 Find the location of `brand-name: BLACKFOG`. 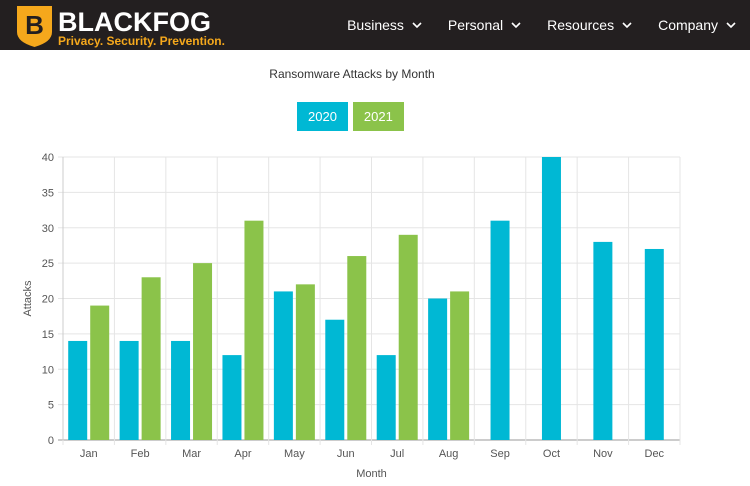

brand-name: BLACKFOG is located at coordinates (134, 22).